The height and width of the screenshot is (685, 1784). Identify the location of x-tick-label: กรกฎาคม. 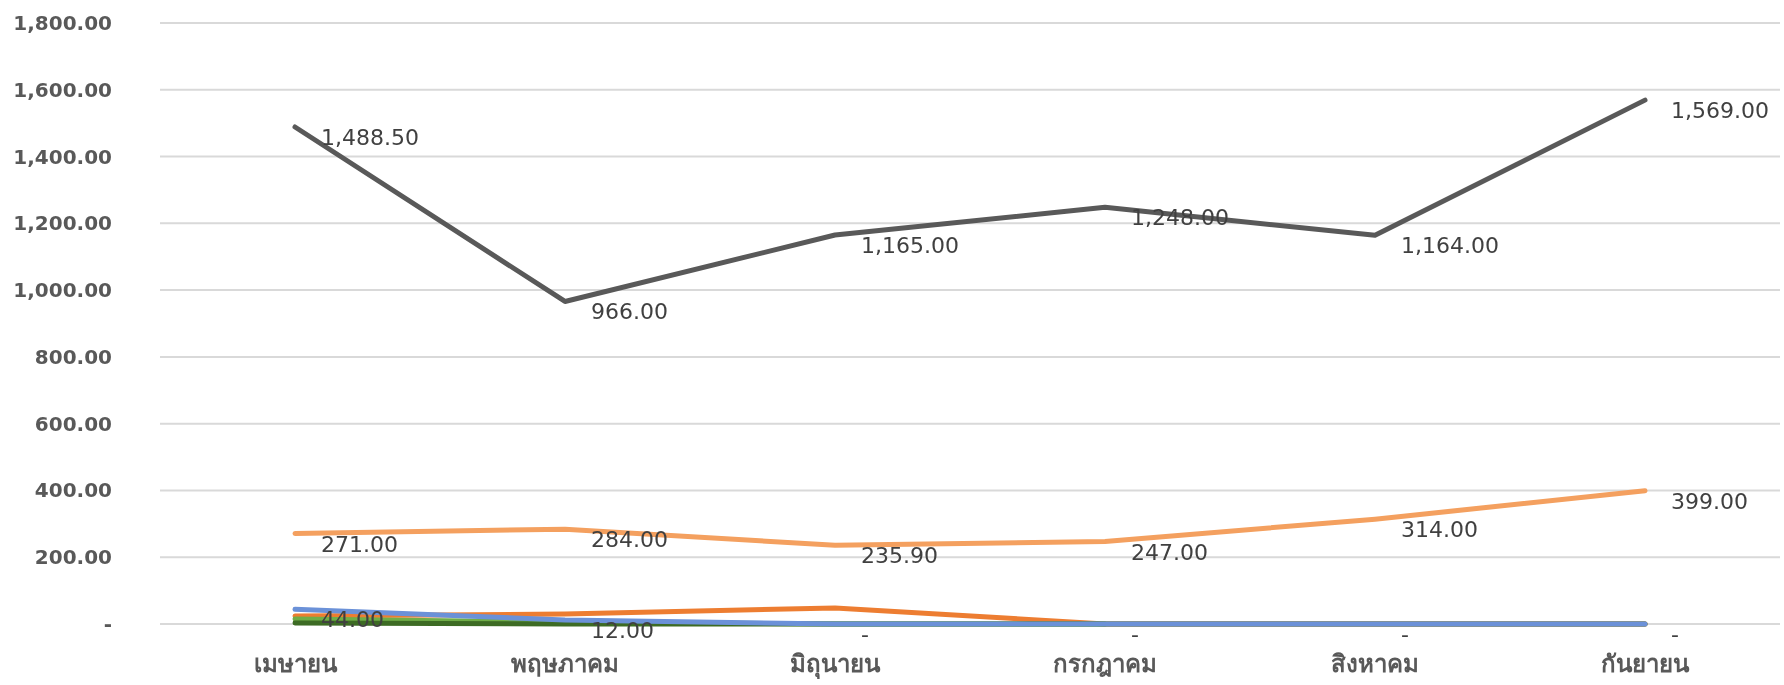
(1105, 664).